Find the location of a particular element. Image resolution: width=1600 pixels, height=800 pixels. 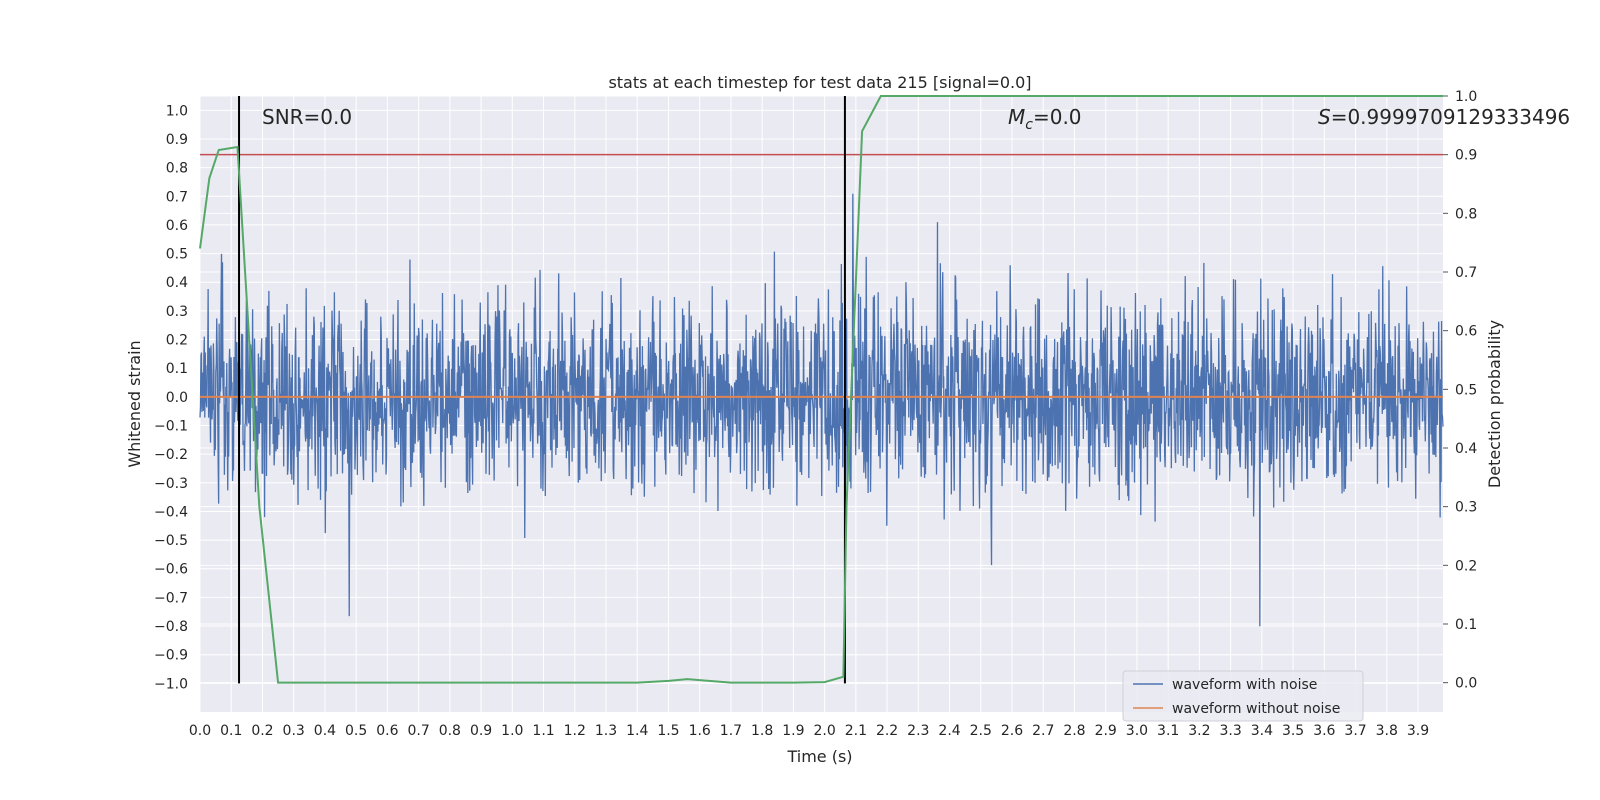

x-tick-label: 0.0 is located at coordinates (200, 731).